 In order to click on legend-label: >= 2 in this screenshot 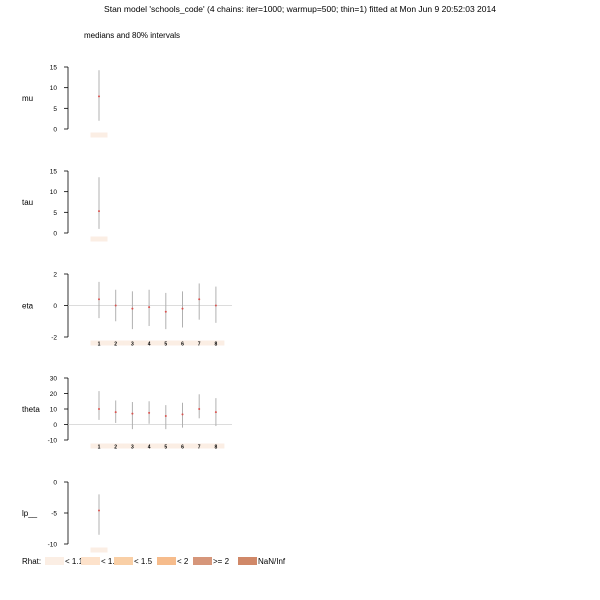, I will do `click(221, 561)`.